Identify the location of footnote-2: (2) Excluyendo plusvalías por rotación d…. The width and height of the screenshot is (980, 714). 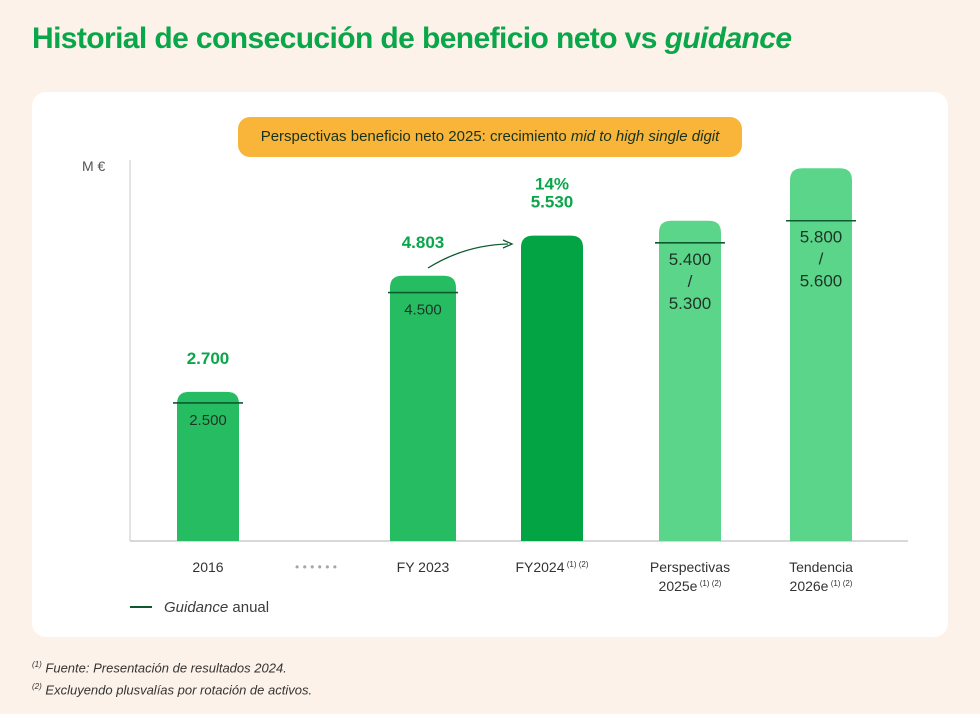
(172, 690).